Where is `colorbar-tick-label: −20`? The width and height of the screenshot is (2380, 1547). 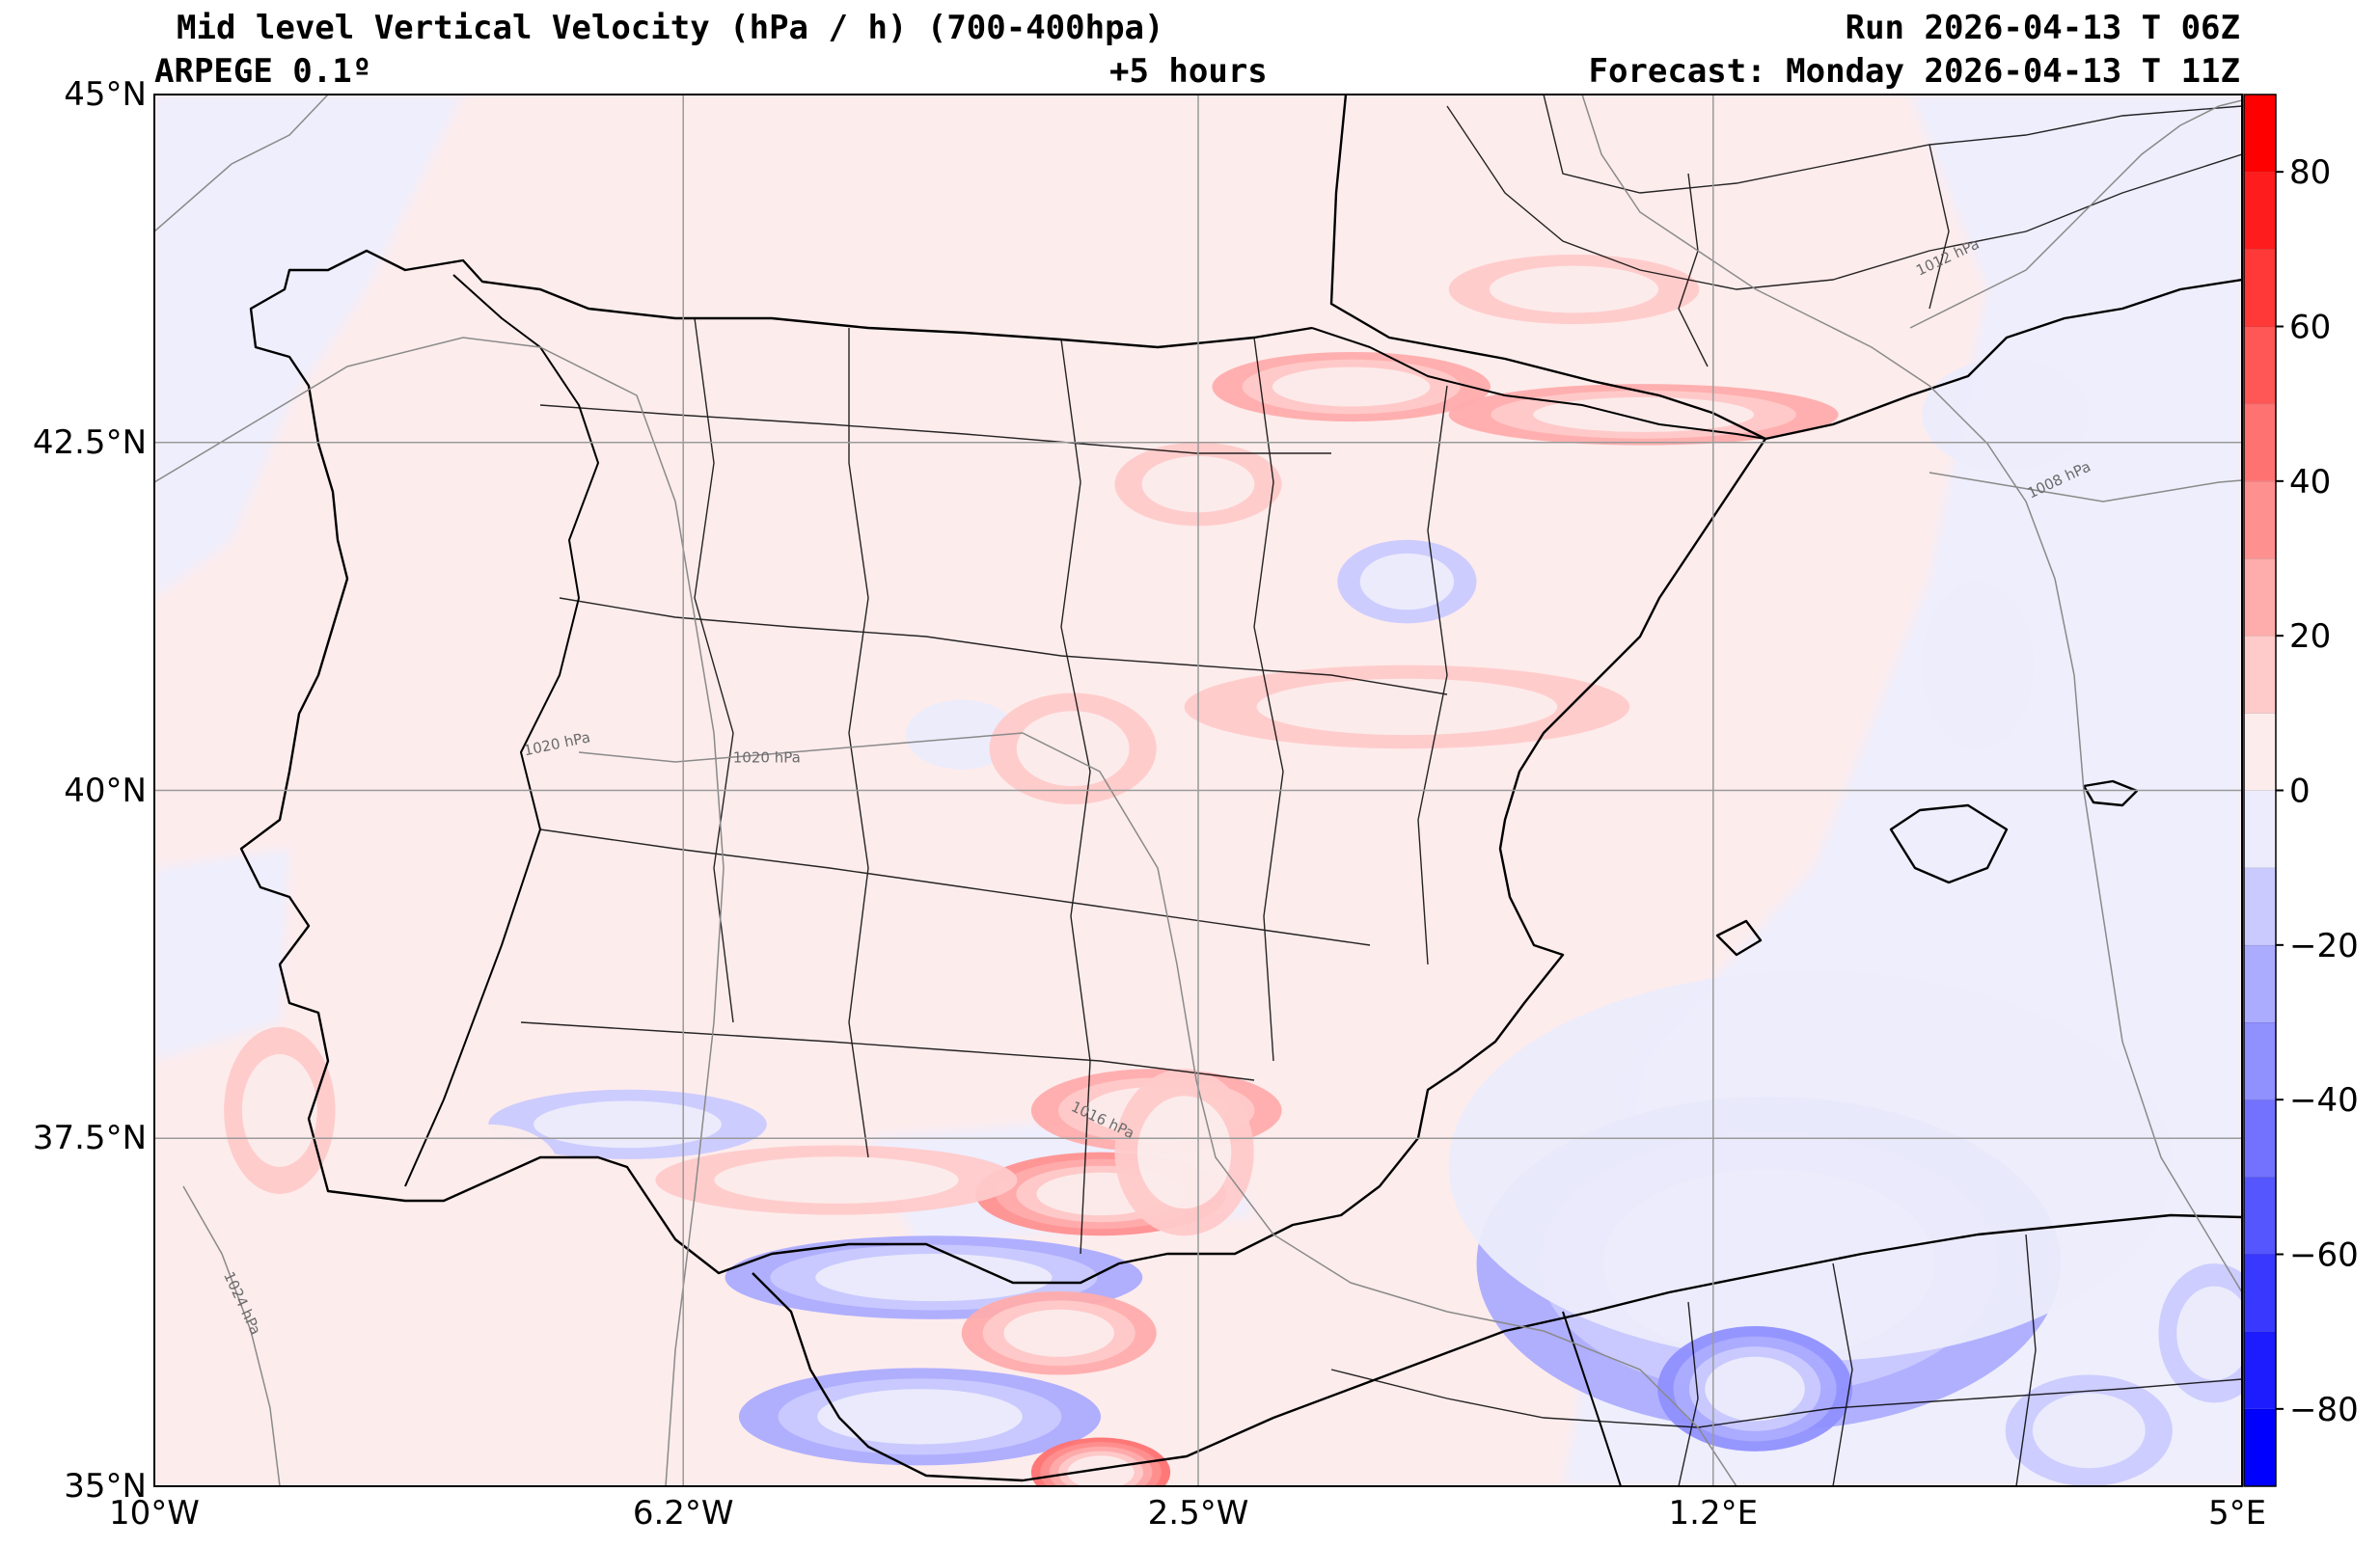
colorbar-tick-label: −20 is located at coordinates (2324, 946).